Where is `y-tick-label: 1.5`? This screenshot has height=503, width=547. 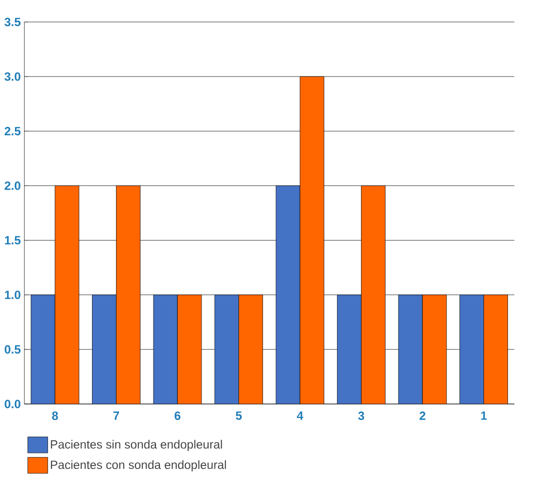 y-tick-label: 1.5 is located at coordinates (12, 240).